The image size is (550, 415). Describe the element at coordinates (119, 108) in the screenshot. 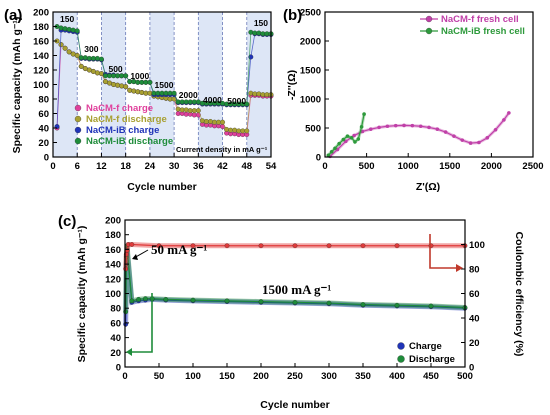

I see `panel-a-legend-label: NaCM-f charge` at that location.